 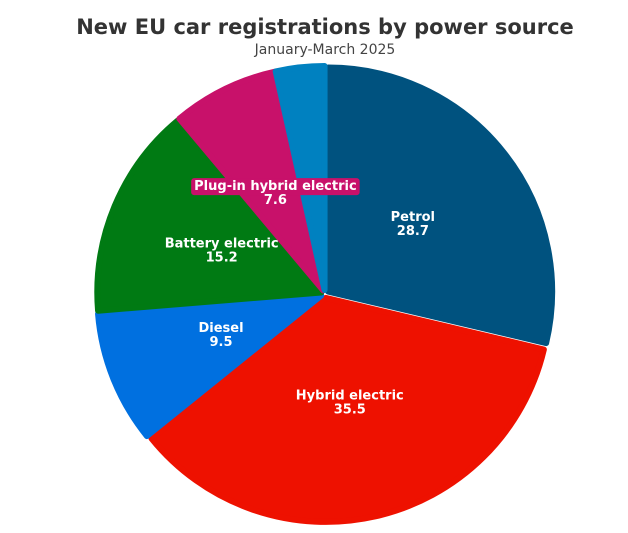 What do you see at coordinates (222, 257) in the screenshot?
I see `slice-label-value: 15.2` at bounding box center [222, 257].